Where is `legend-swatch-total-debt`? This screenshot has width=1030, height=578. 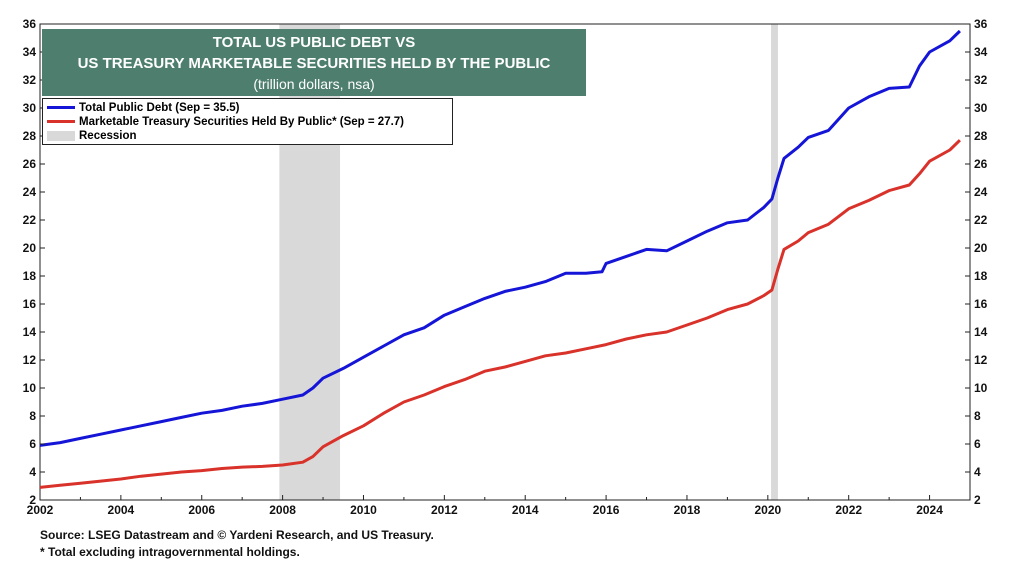 legend-swatch-total-debt is located at coordinates (61, 108).